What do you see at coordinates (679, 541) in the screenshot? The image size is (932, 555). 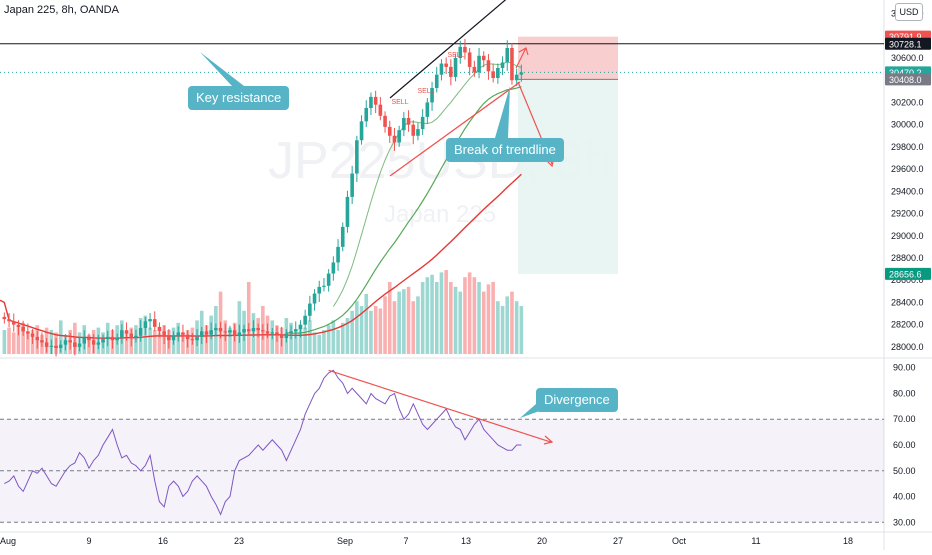 I see `time-tick-label: Oct` at bounding box center [679, 541].